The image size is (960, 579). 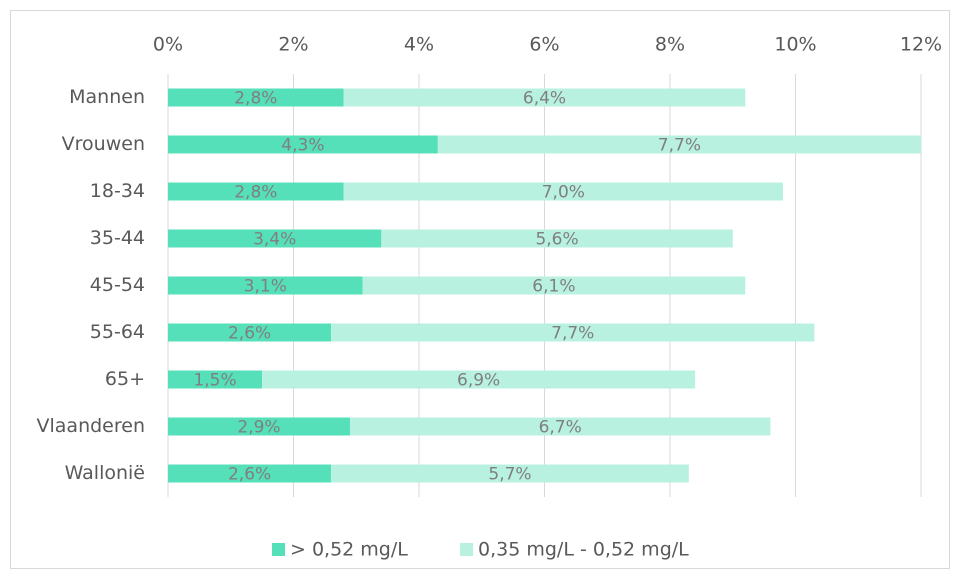 What do you see at coordinates (103, 144) in the screenshot?
I see `y-tick-label: Vrouwen` at bounding box center [103, 144].